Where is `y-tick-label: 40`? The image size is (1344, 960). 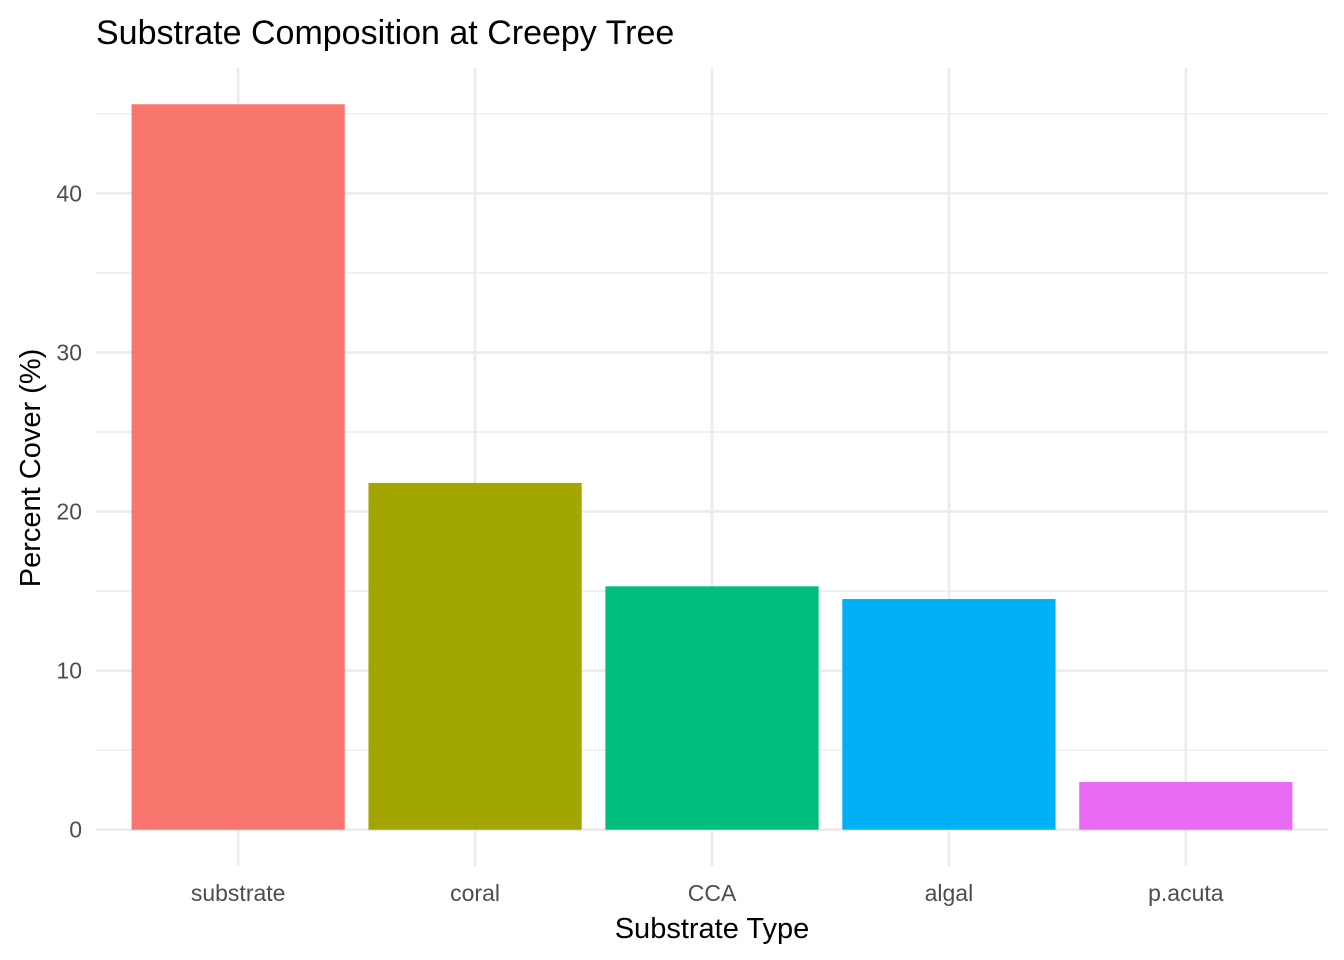
y-tick-label: 40 is located at coordinates (69, 193).